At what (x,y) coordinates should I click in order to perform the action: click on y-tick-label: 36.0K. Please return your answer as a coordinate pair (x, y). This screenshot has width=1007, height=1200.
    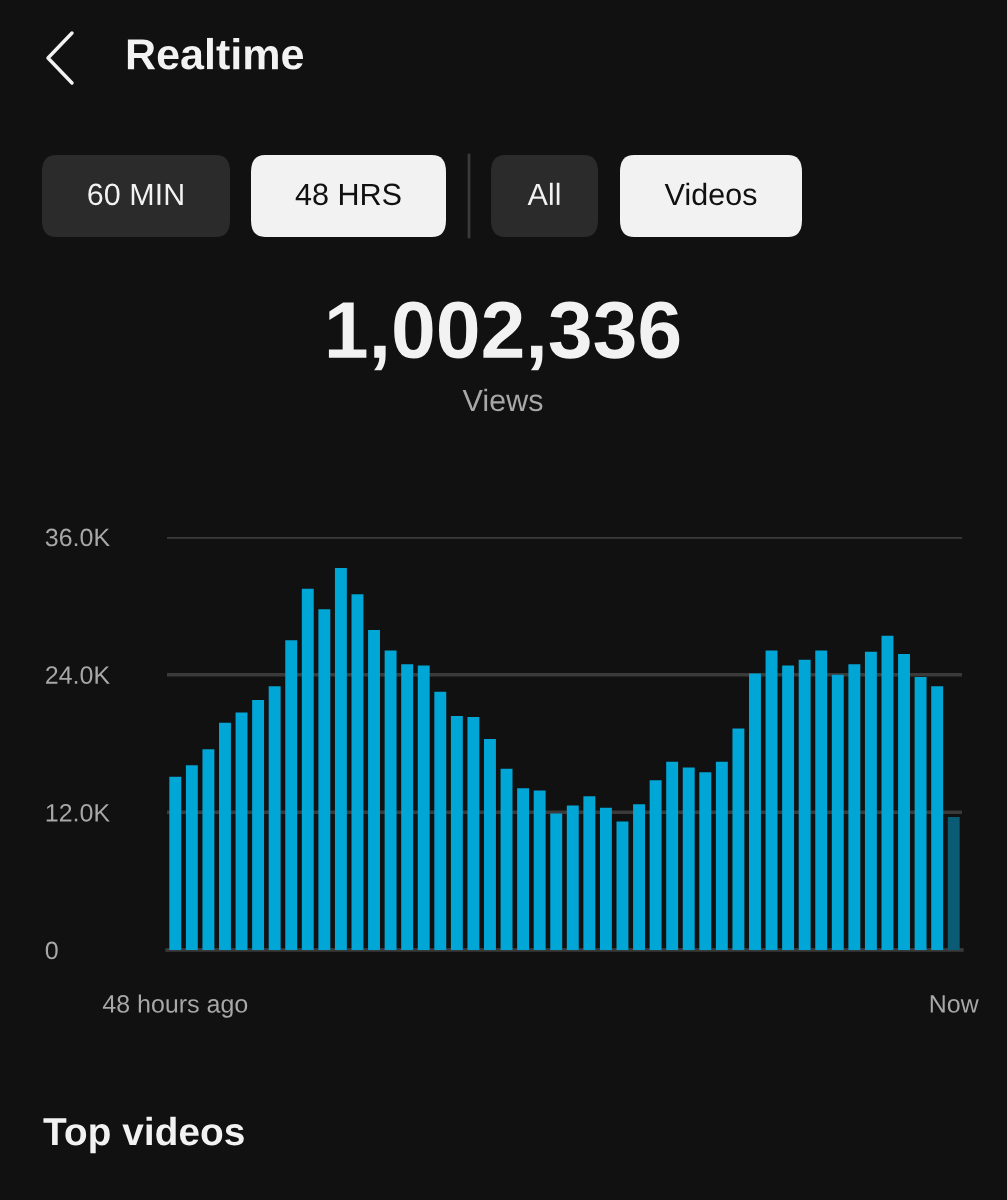
    Looking at the image, I should click on (77, 537).